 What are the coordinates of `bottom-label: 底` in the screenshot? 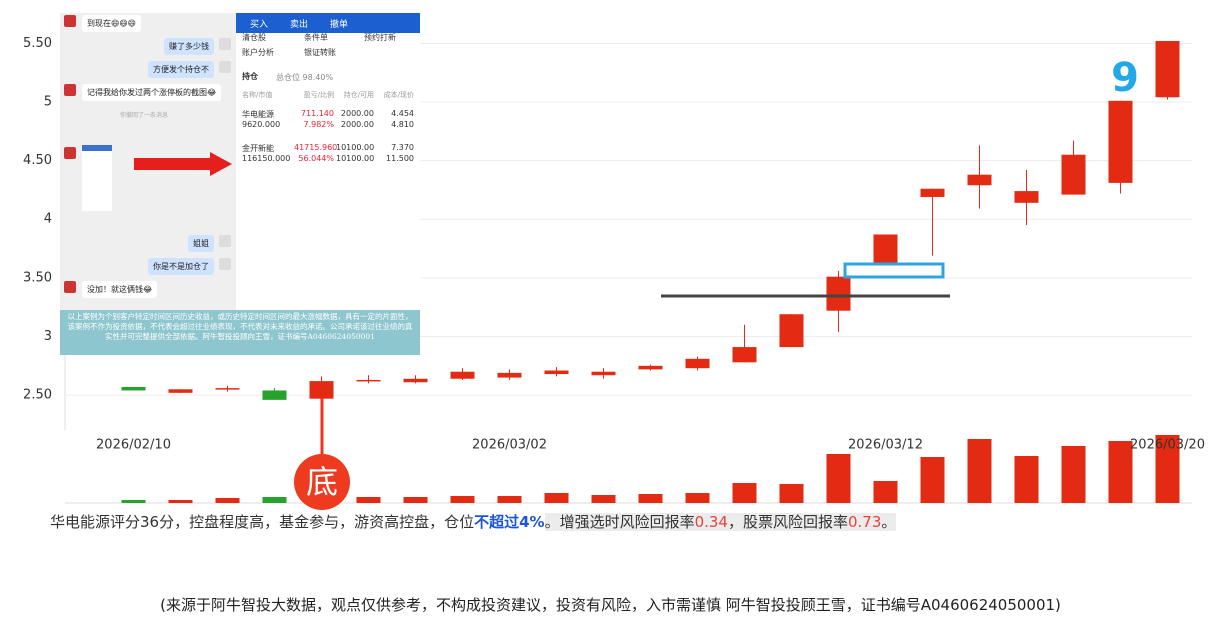 It's located at (322, 482).